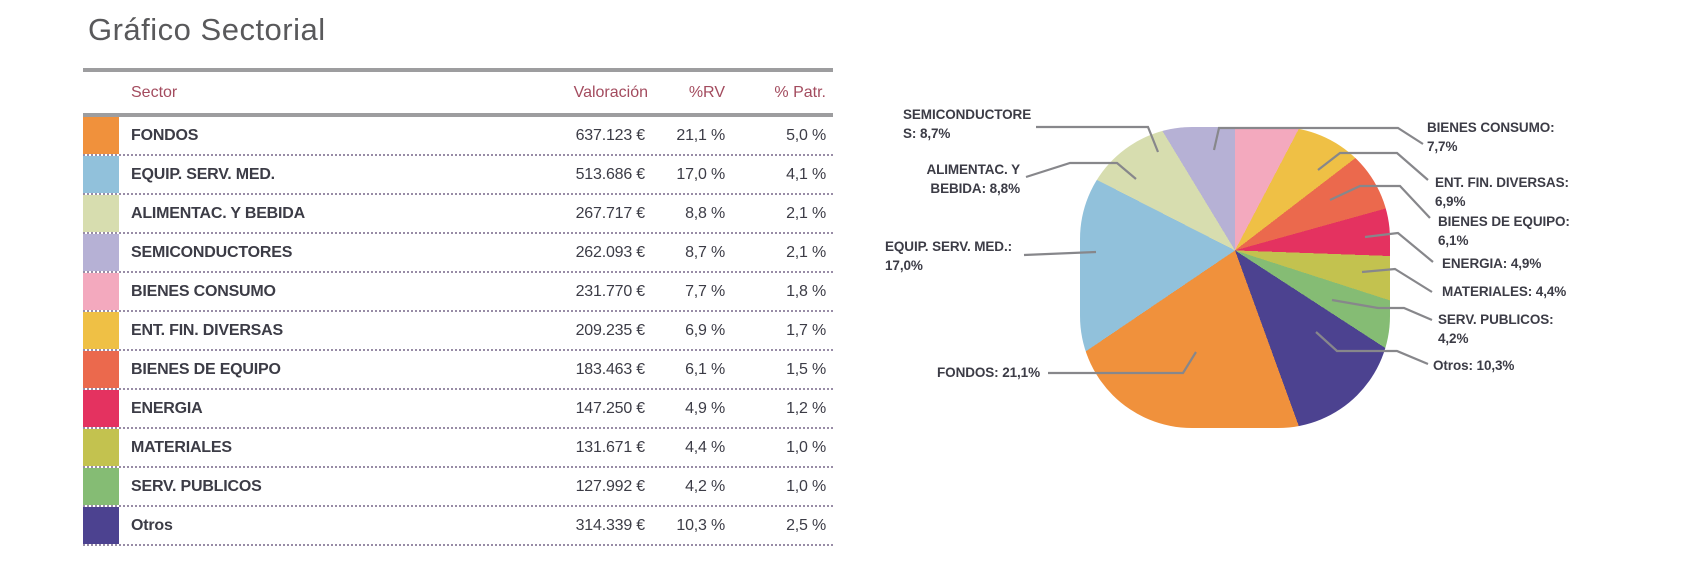  What do you see at coordinates (181, 447) in the screenshot?
I see `sector-name: MATERIALES` at bounding box center [181, 447].